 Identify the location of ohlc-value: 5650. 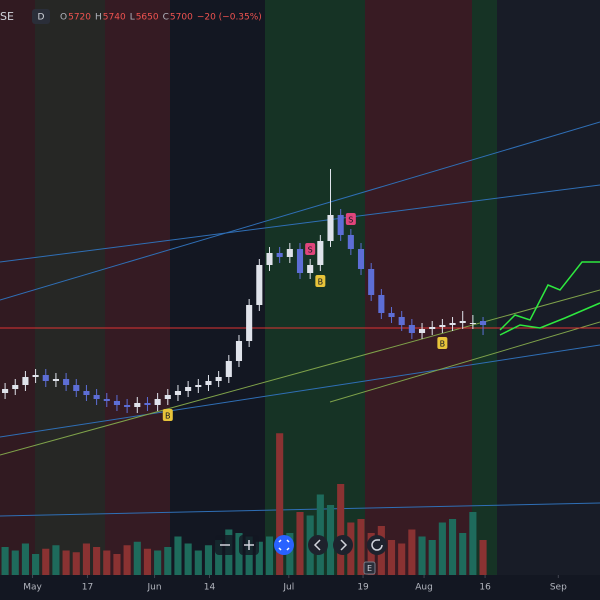
(147, 18).